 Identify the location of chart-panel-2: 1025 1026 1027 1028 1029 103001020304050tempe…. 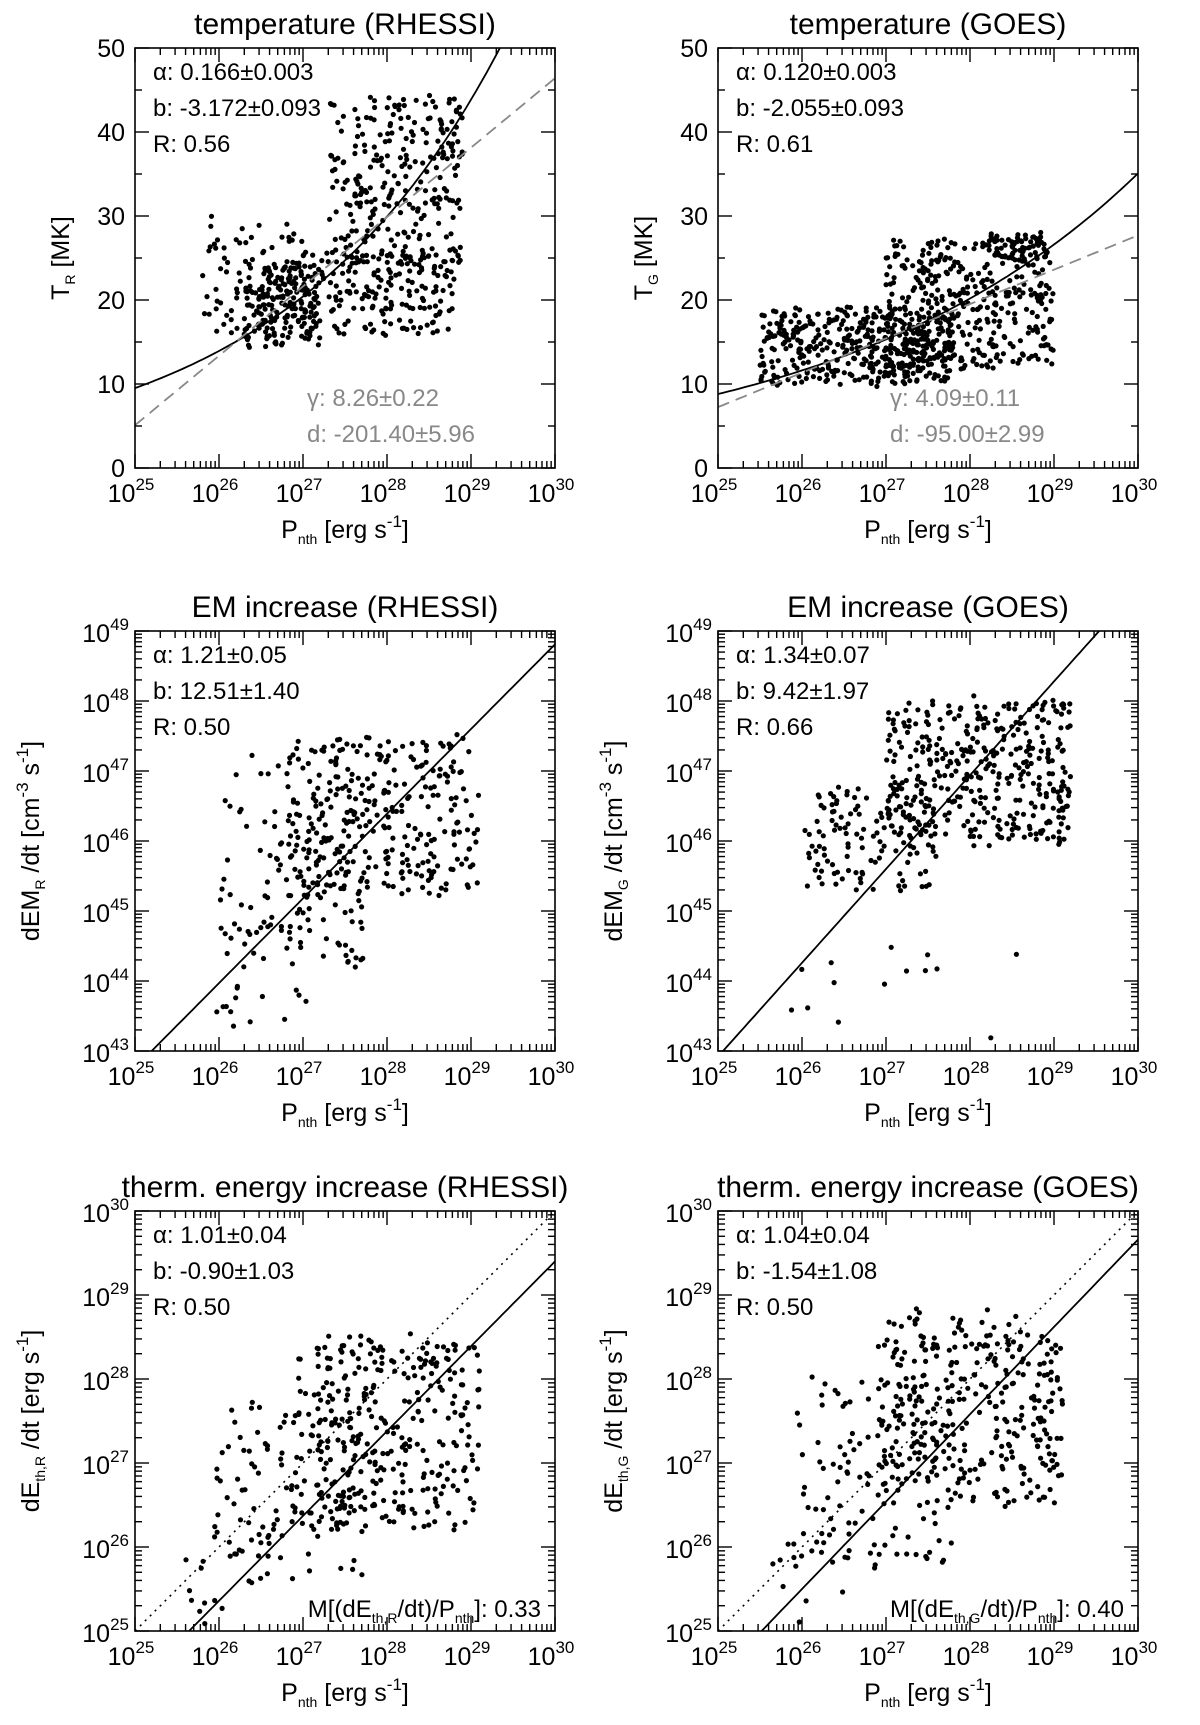
(893, 277).